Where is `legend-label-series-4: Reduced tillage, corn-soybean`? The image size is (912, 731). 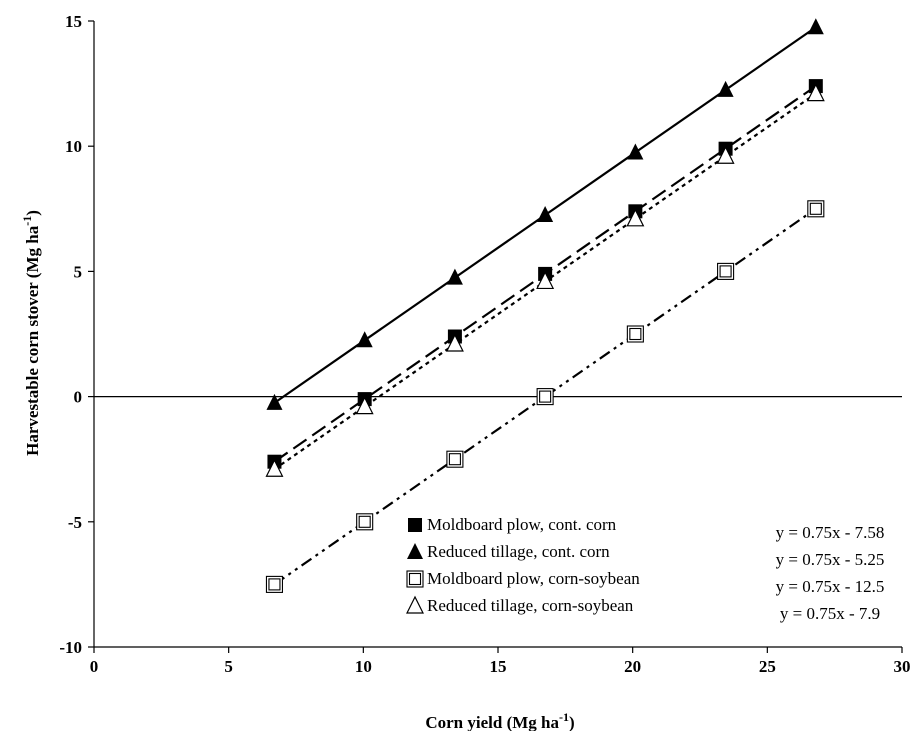
legend-label-series-4: Reduced tillage, corn-soybean is located at coordinates (530, 605).